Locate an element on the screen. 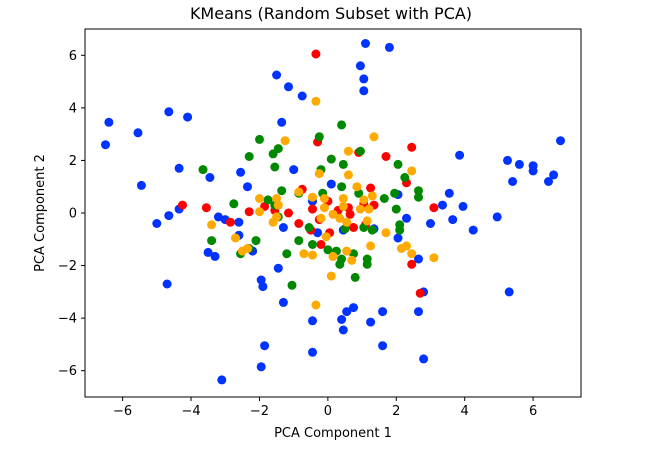  y-axis: −6 −4 −2 0 2 4 6 is located at coordinates (71, 214).